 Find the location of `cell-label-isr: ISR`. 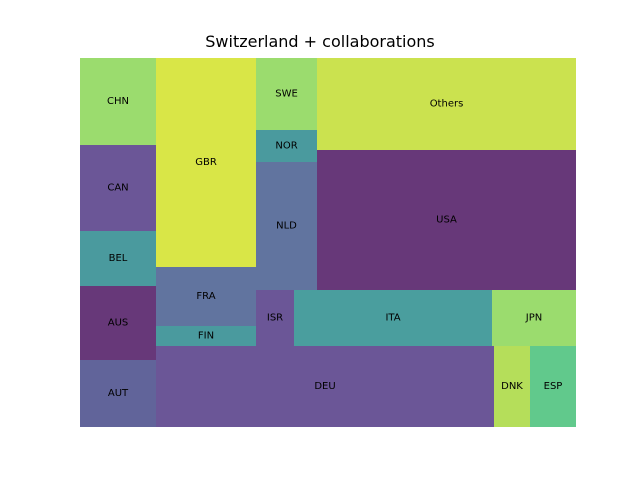

cell-label-isr: ISR is located at coordinates (275, 318).